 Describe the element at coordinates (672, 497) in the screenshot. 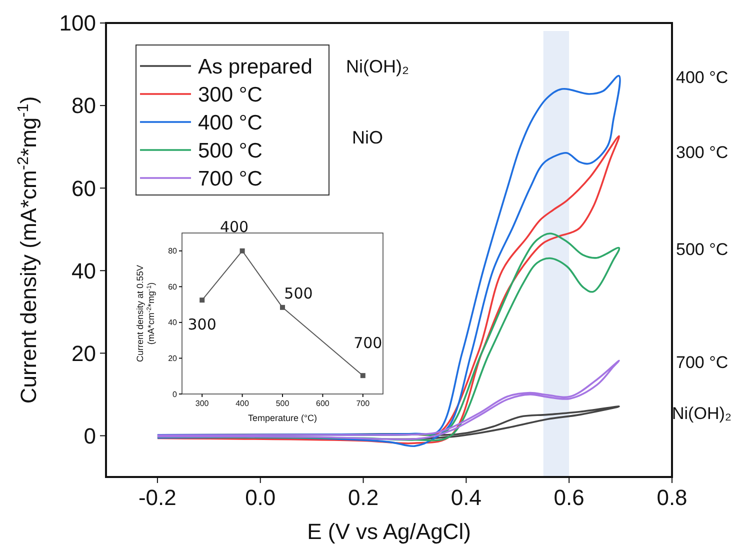

I see `x-tick-label: 0.8` at that location.